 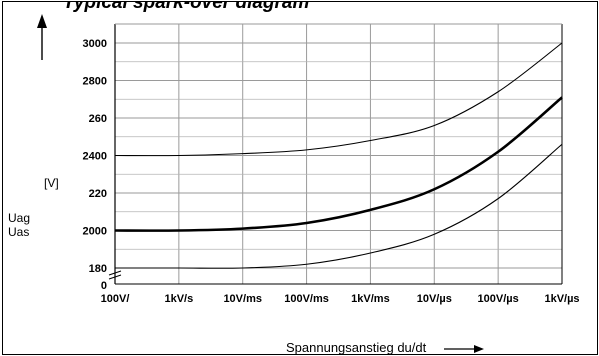 What do you see at coordinates (356, 347) in the screenshot?
I see `x-axis-label-text: Spannungsanstieg du/dt` at bounding box center [356, 347].